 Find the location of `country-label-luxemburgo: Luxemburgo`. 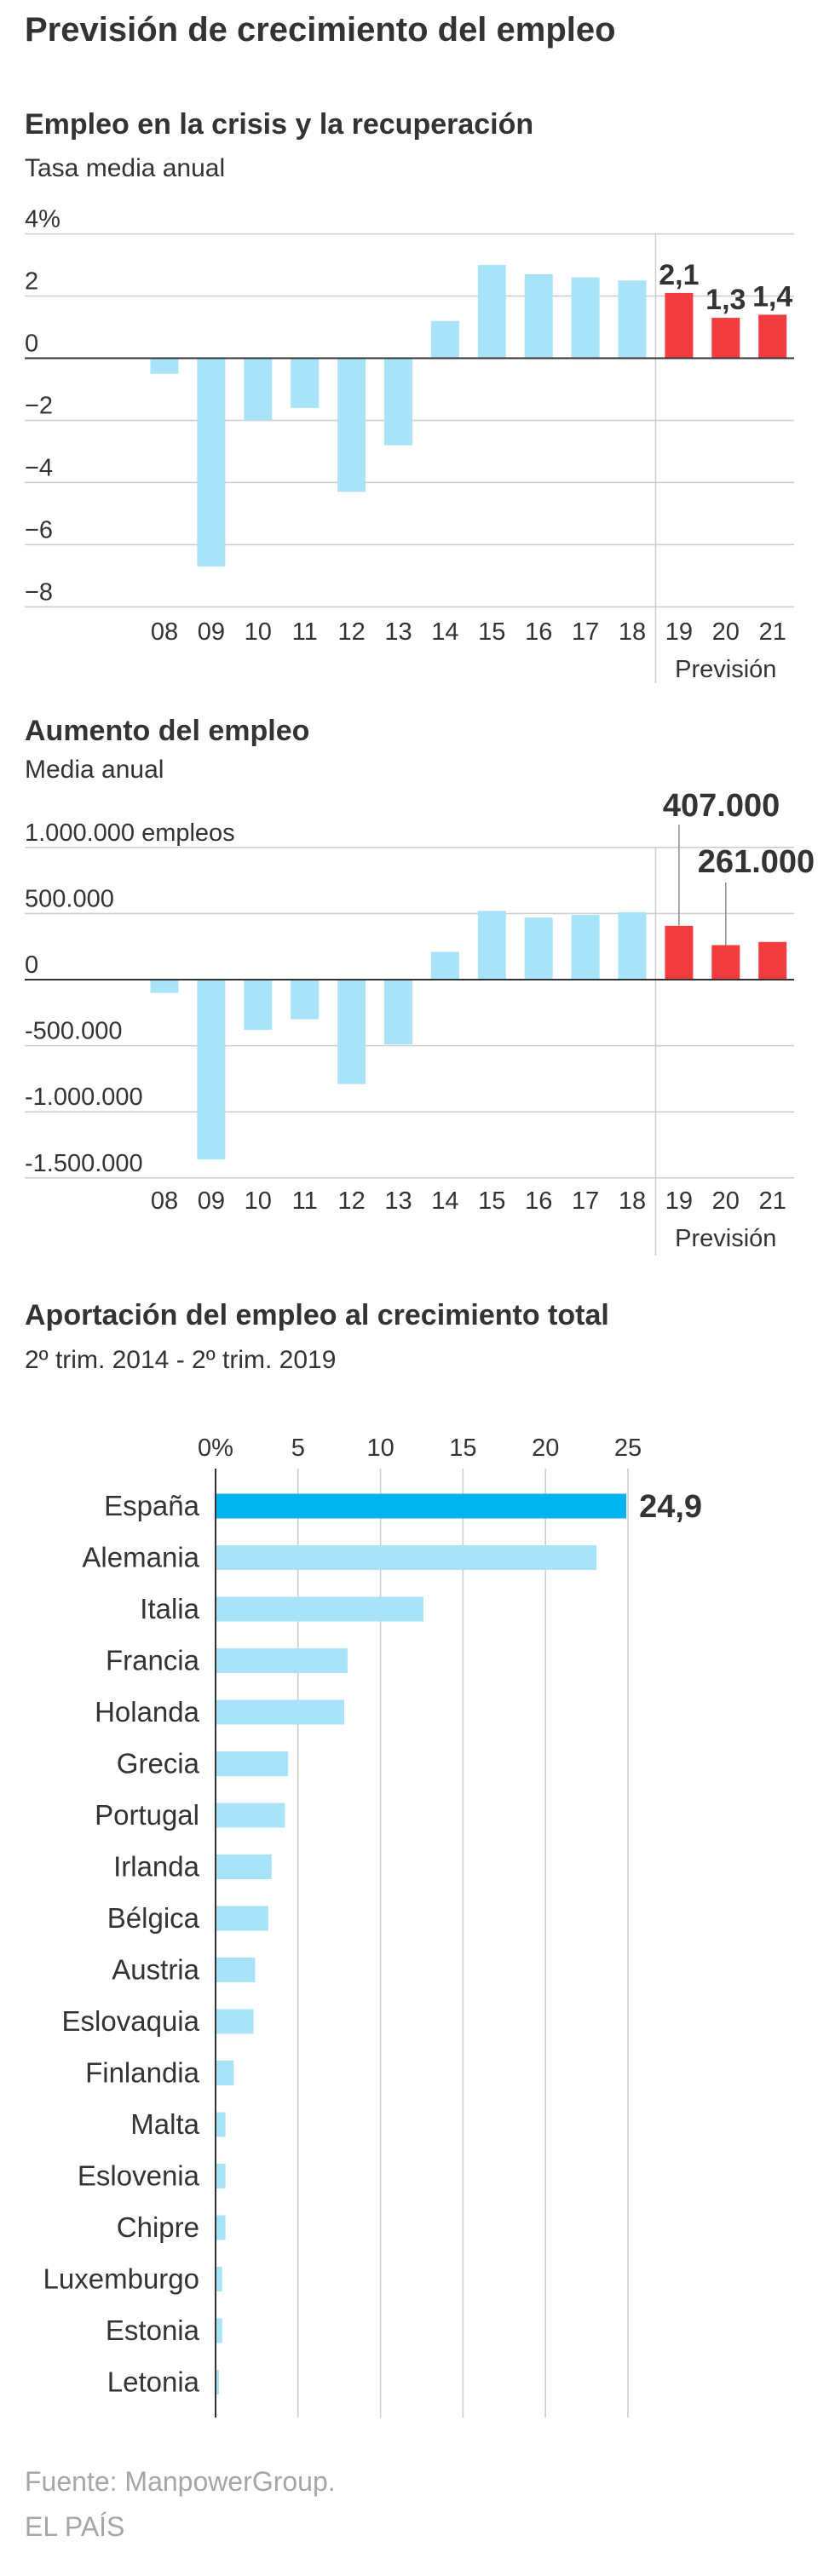

country-label-luxemburgo: Luxemburgo is located at coordinates (121, 2279).